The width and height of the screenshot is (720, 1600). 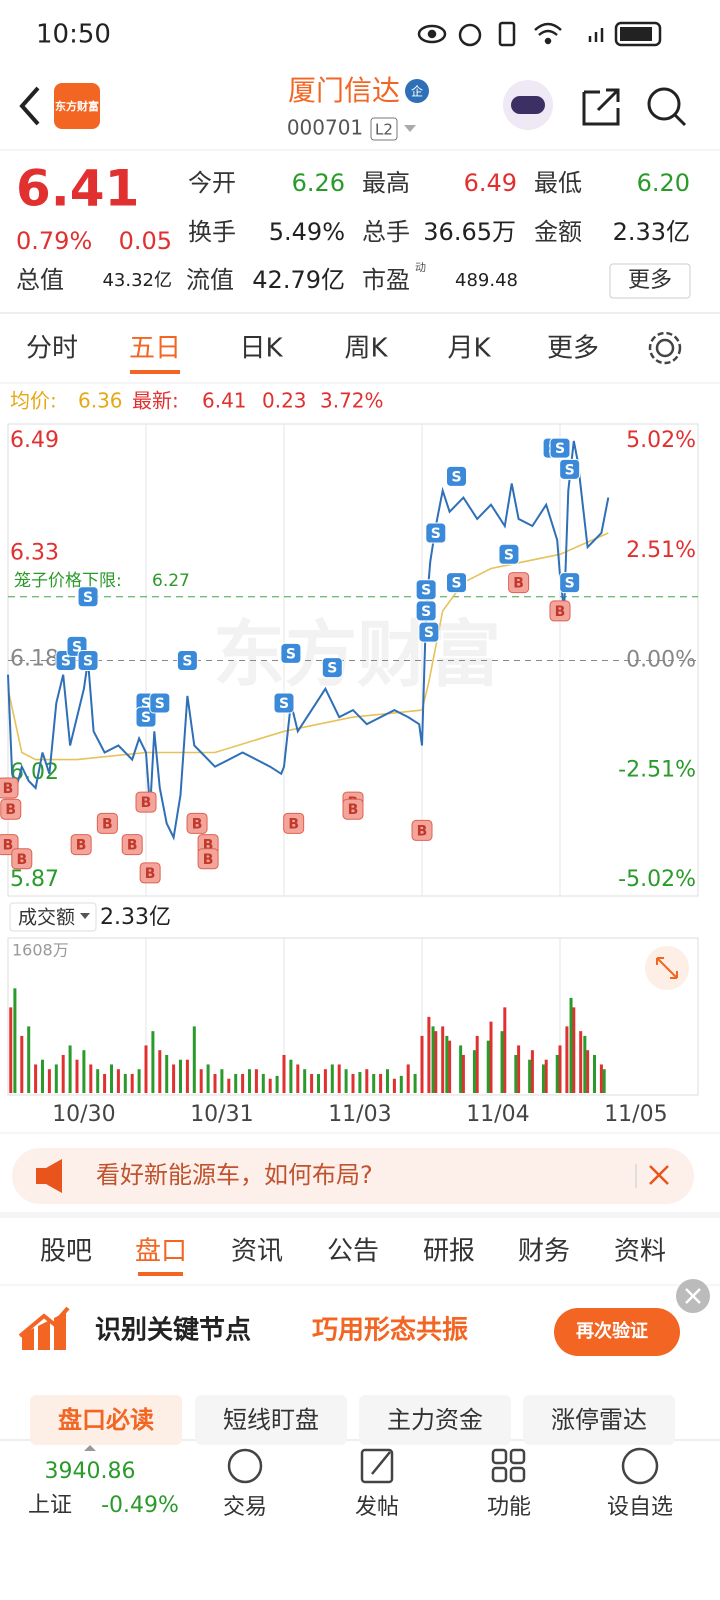 I want to click on chart-tab: 五日, so click(x=155, y=349).